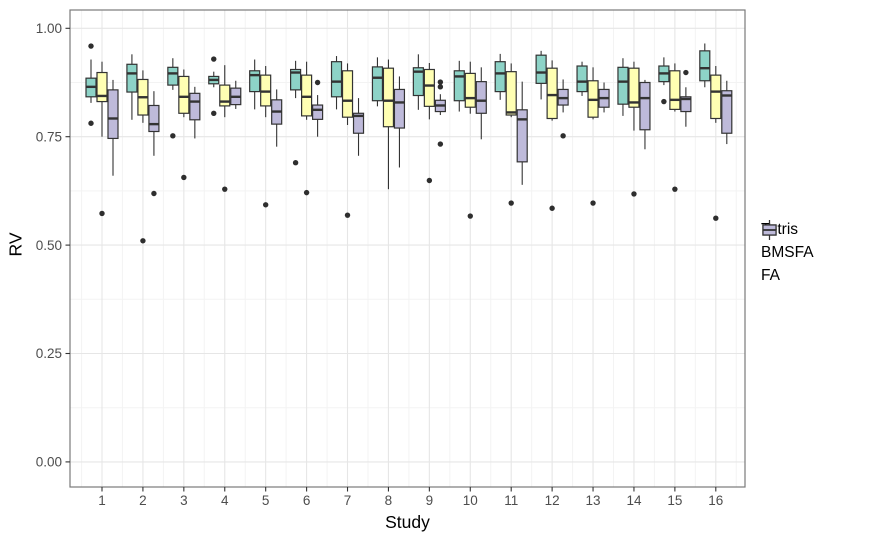 Image resolution: width=877 pixels, height=547 pixels. What do you see at coordinates (787, 241) in the screenshot?
I see `legend-entry-bmsfa: BMSFA` at bounding box center [787, 241].